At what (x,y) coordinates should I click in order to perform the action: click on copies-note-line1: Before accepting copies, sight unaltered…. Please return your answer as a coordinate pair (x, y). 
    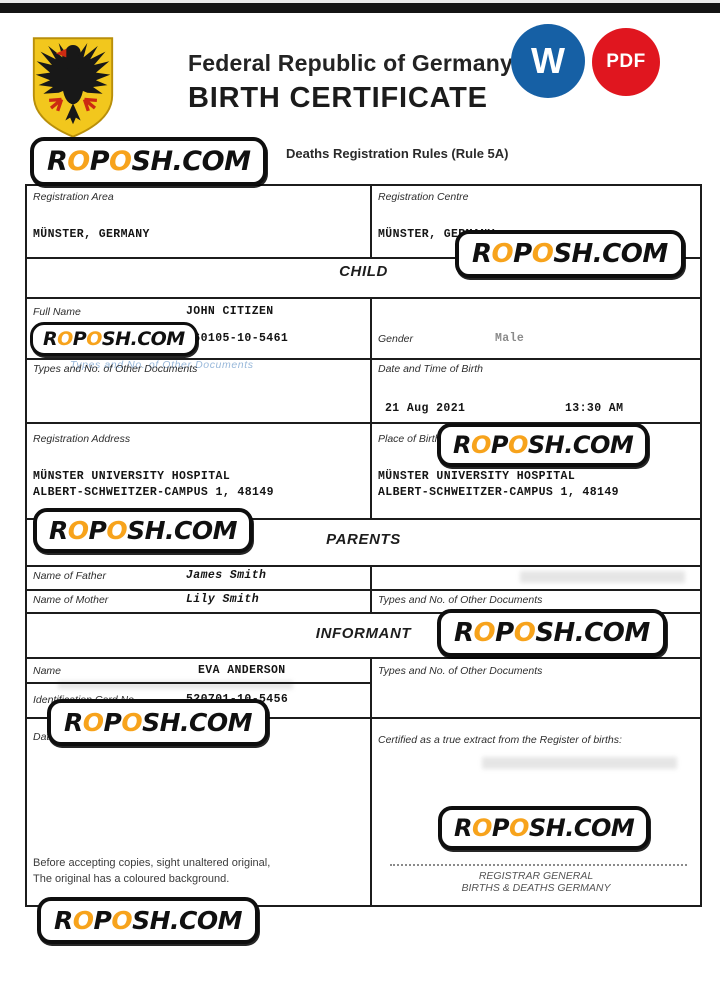
    Looking at the image, I should click on (152, 863).